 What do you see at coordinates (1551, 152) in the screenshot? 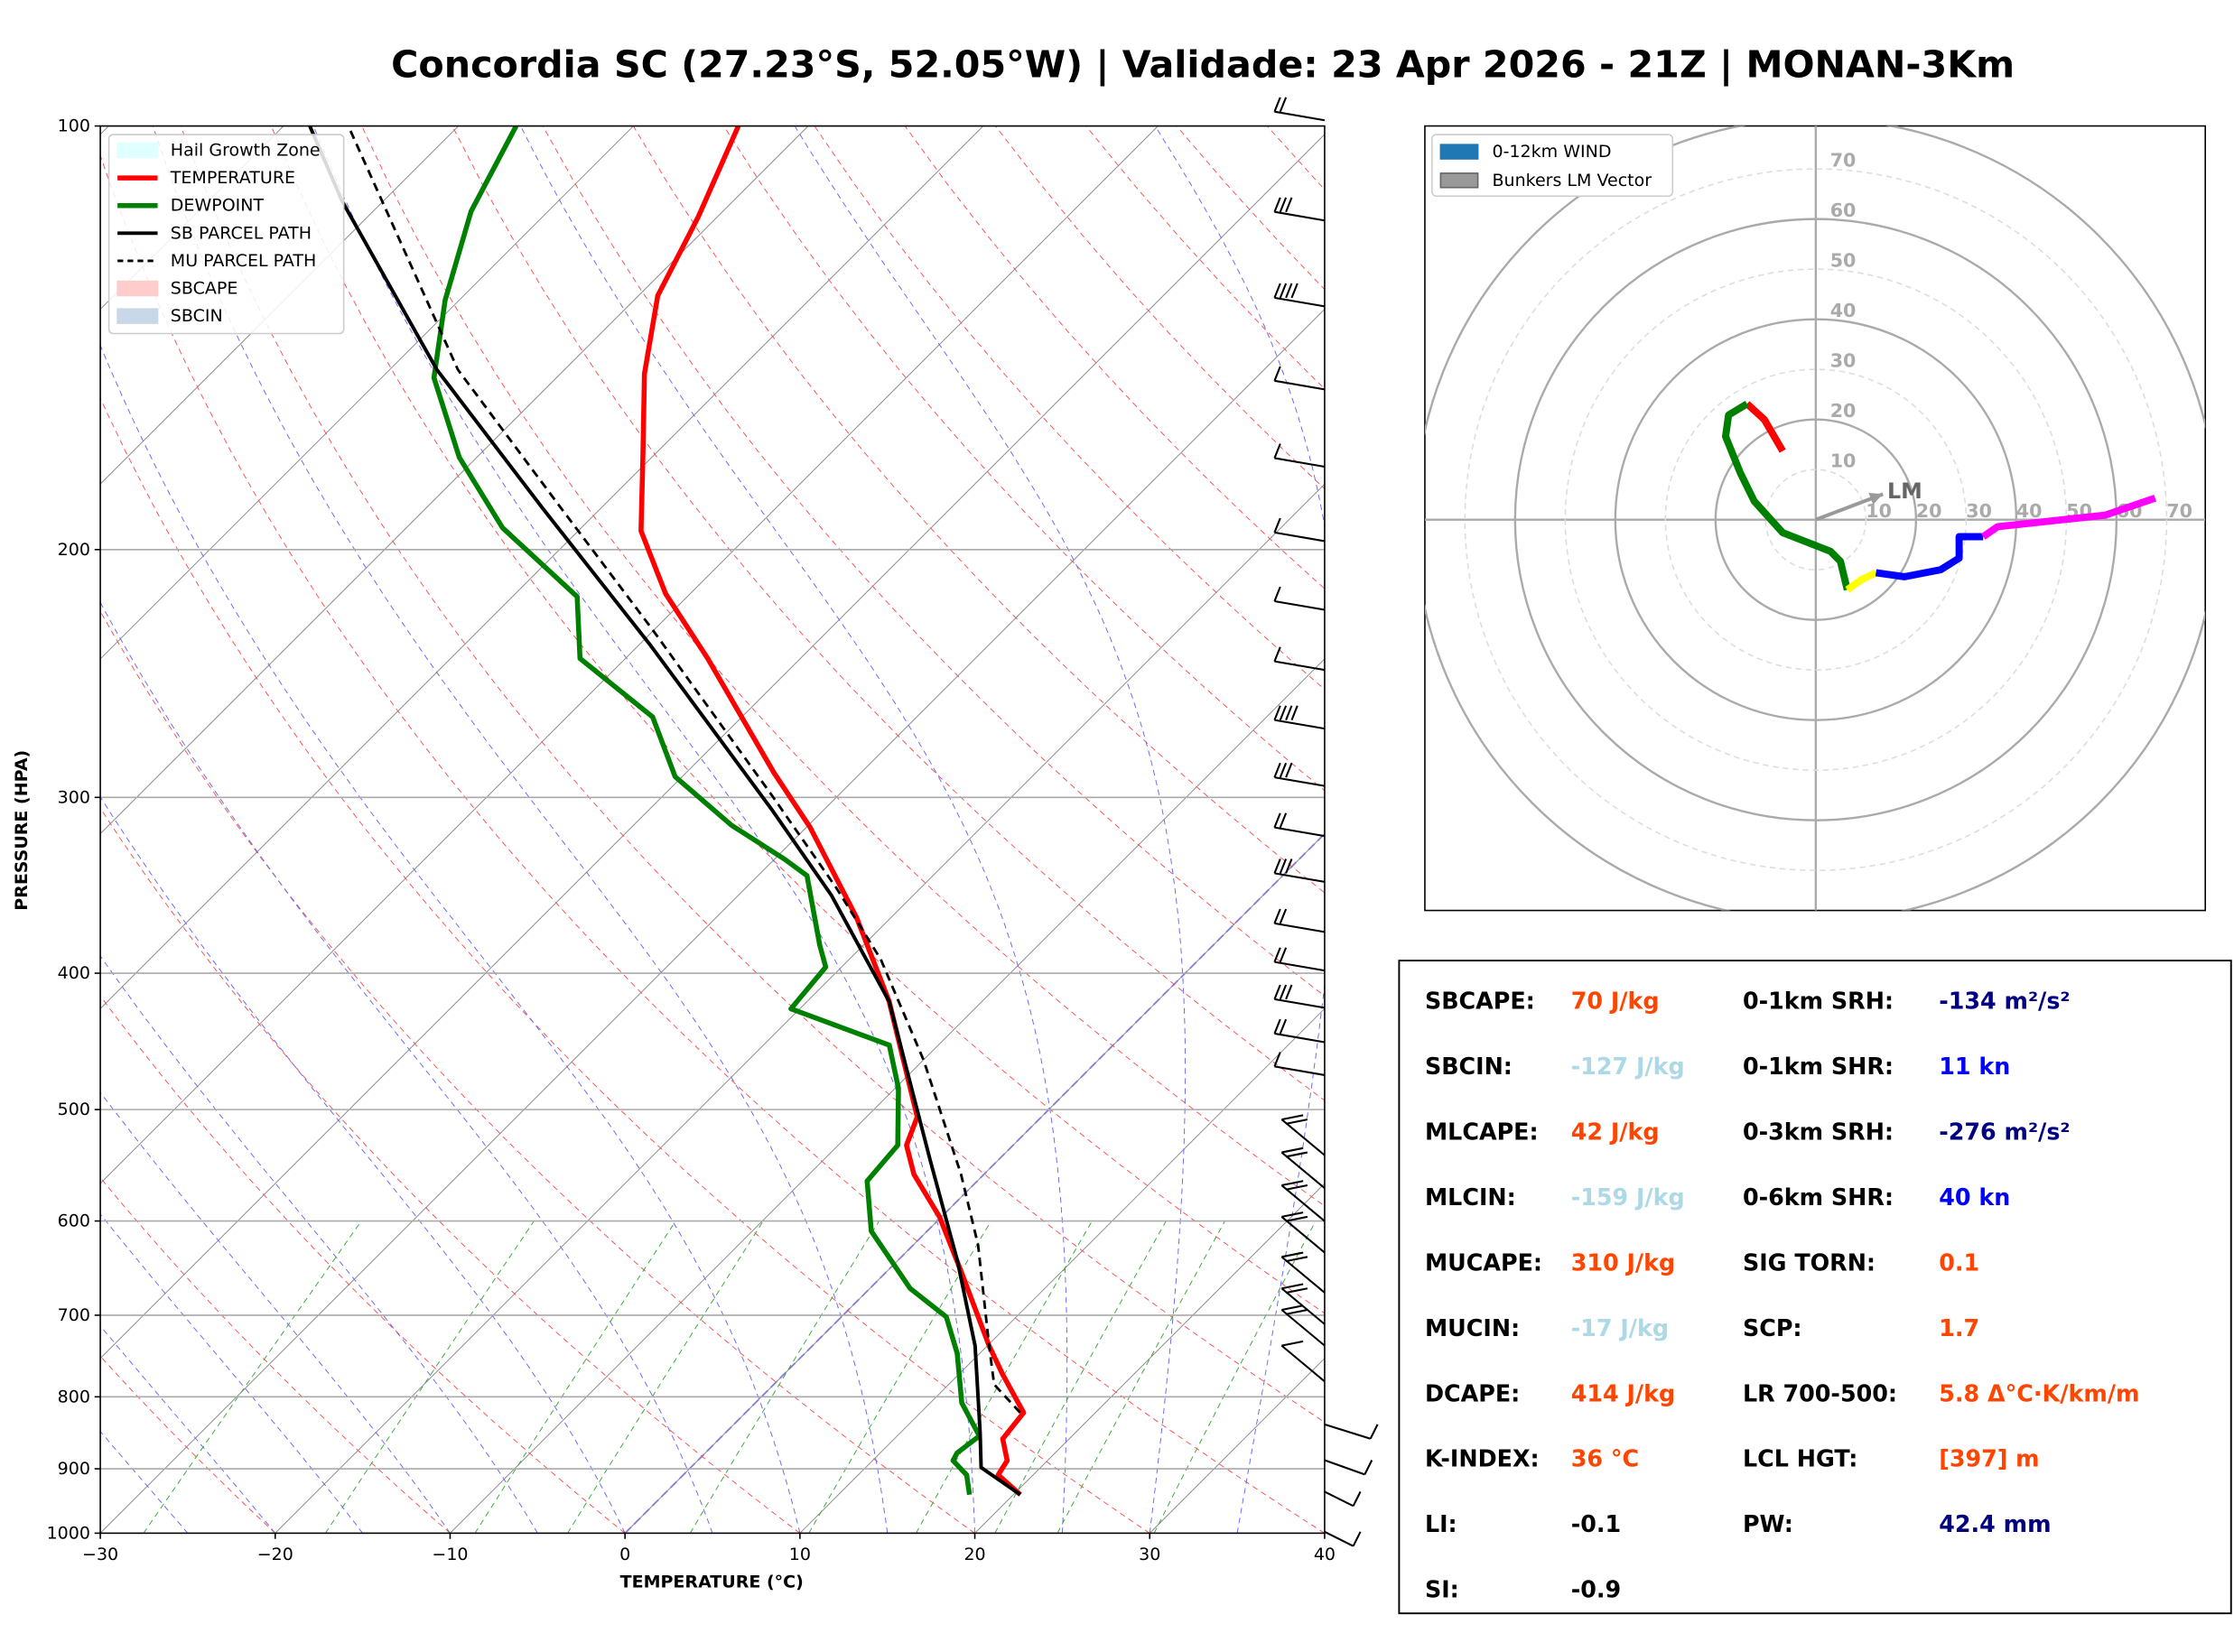
I see `legend-label: 0-12km WIND` at bounding box center [1551, 152].